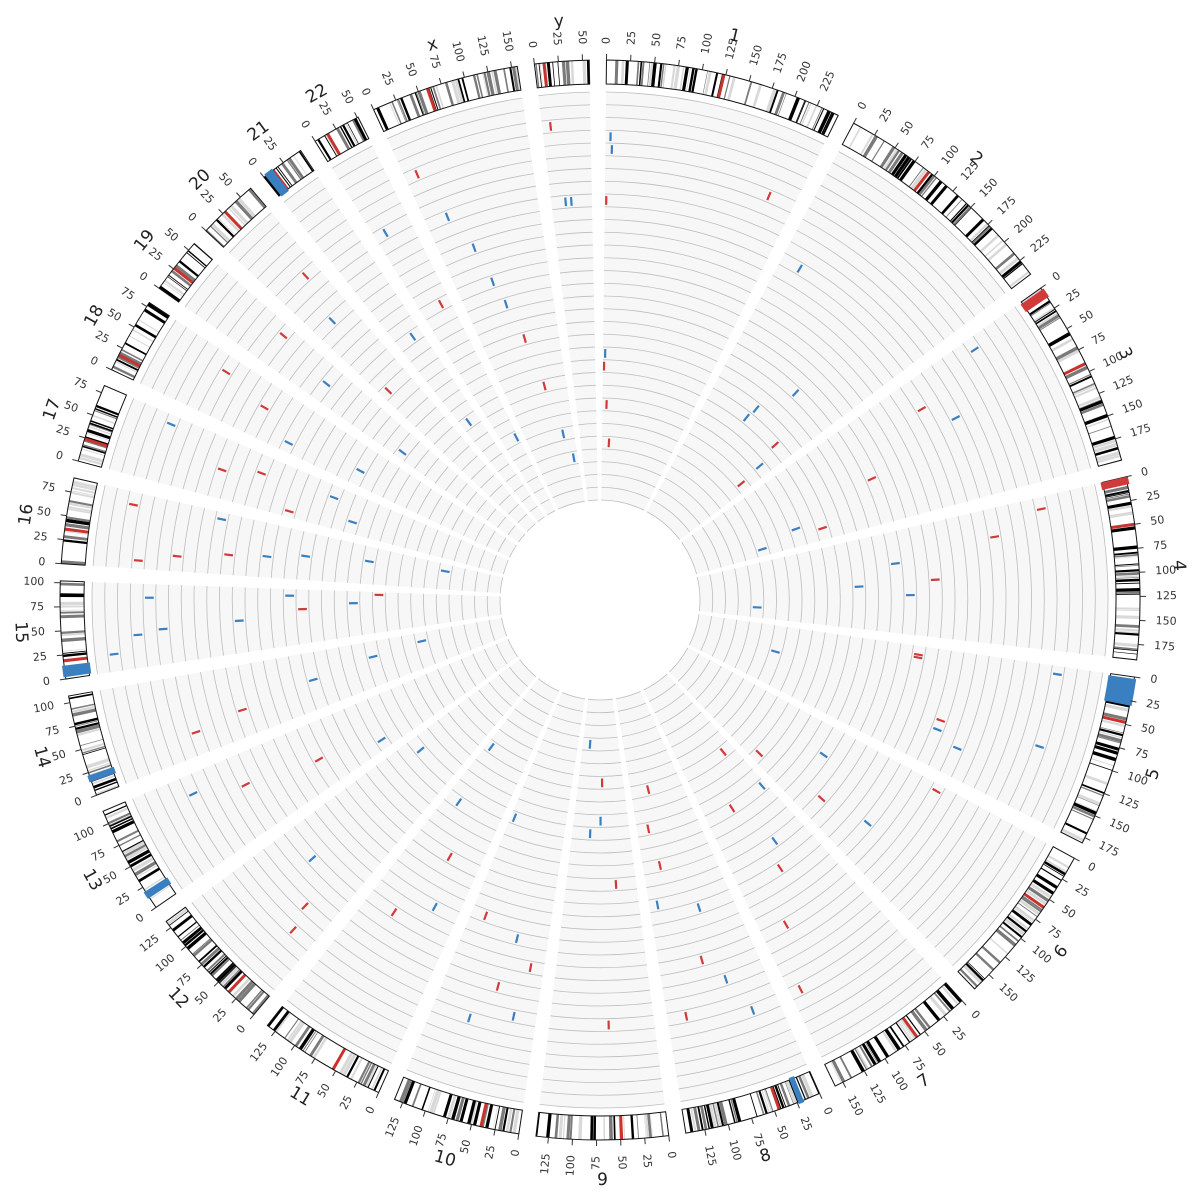 This screenshot has width=1200, height=1200. I want to click on ideogram-highlight-gain, so click(1115, 483).